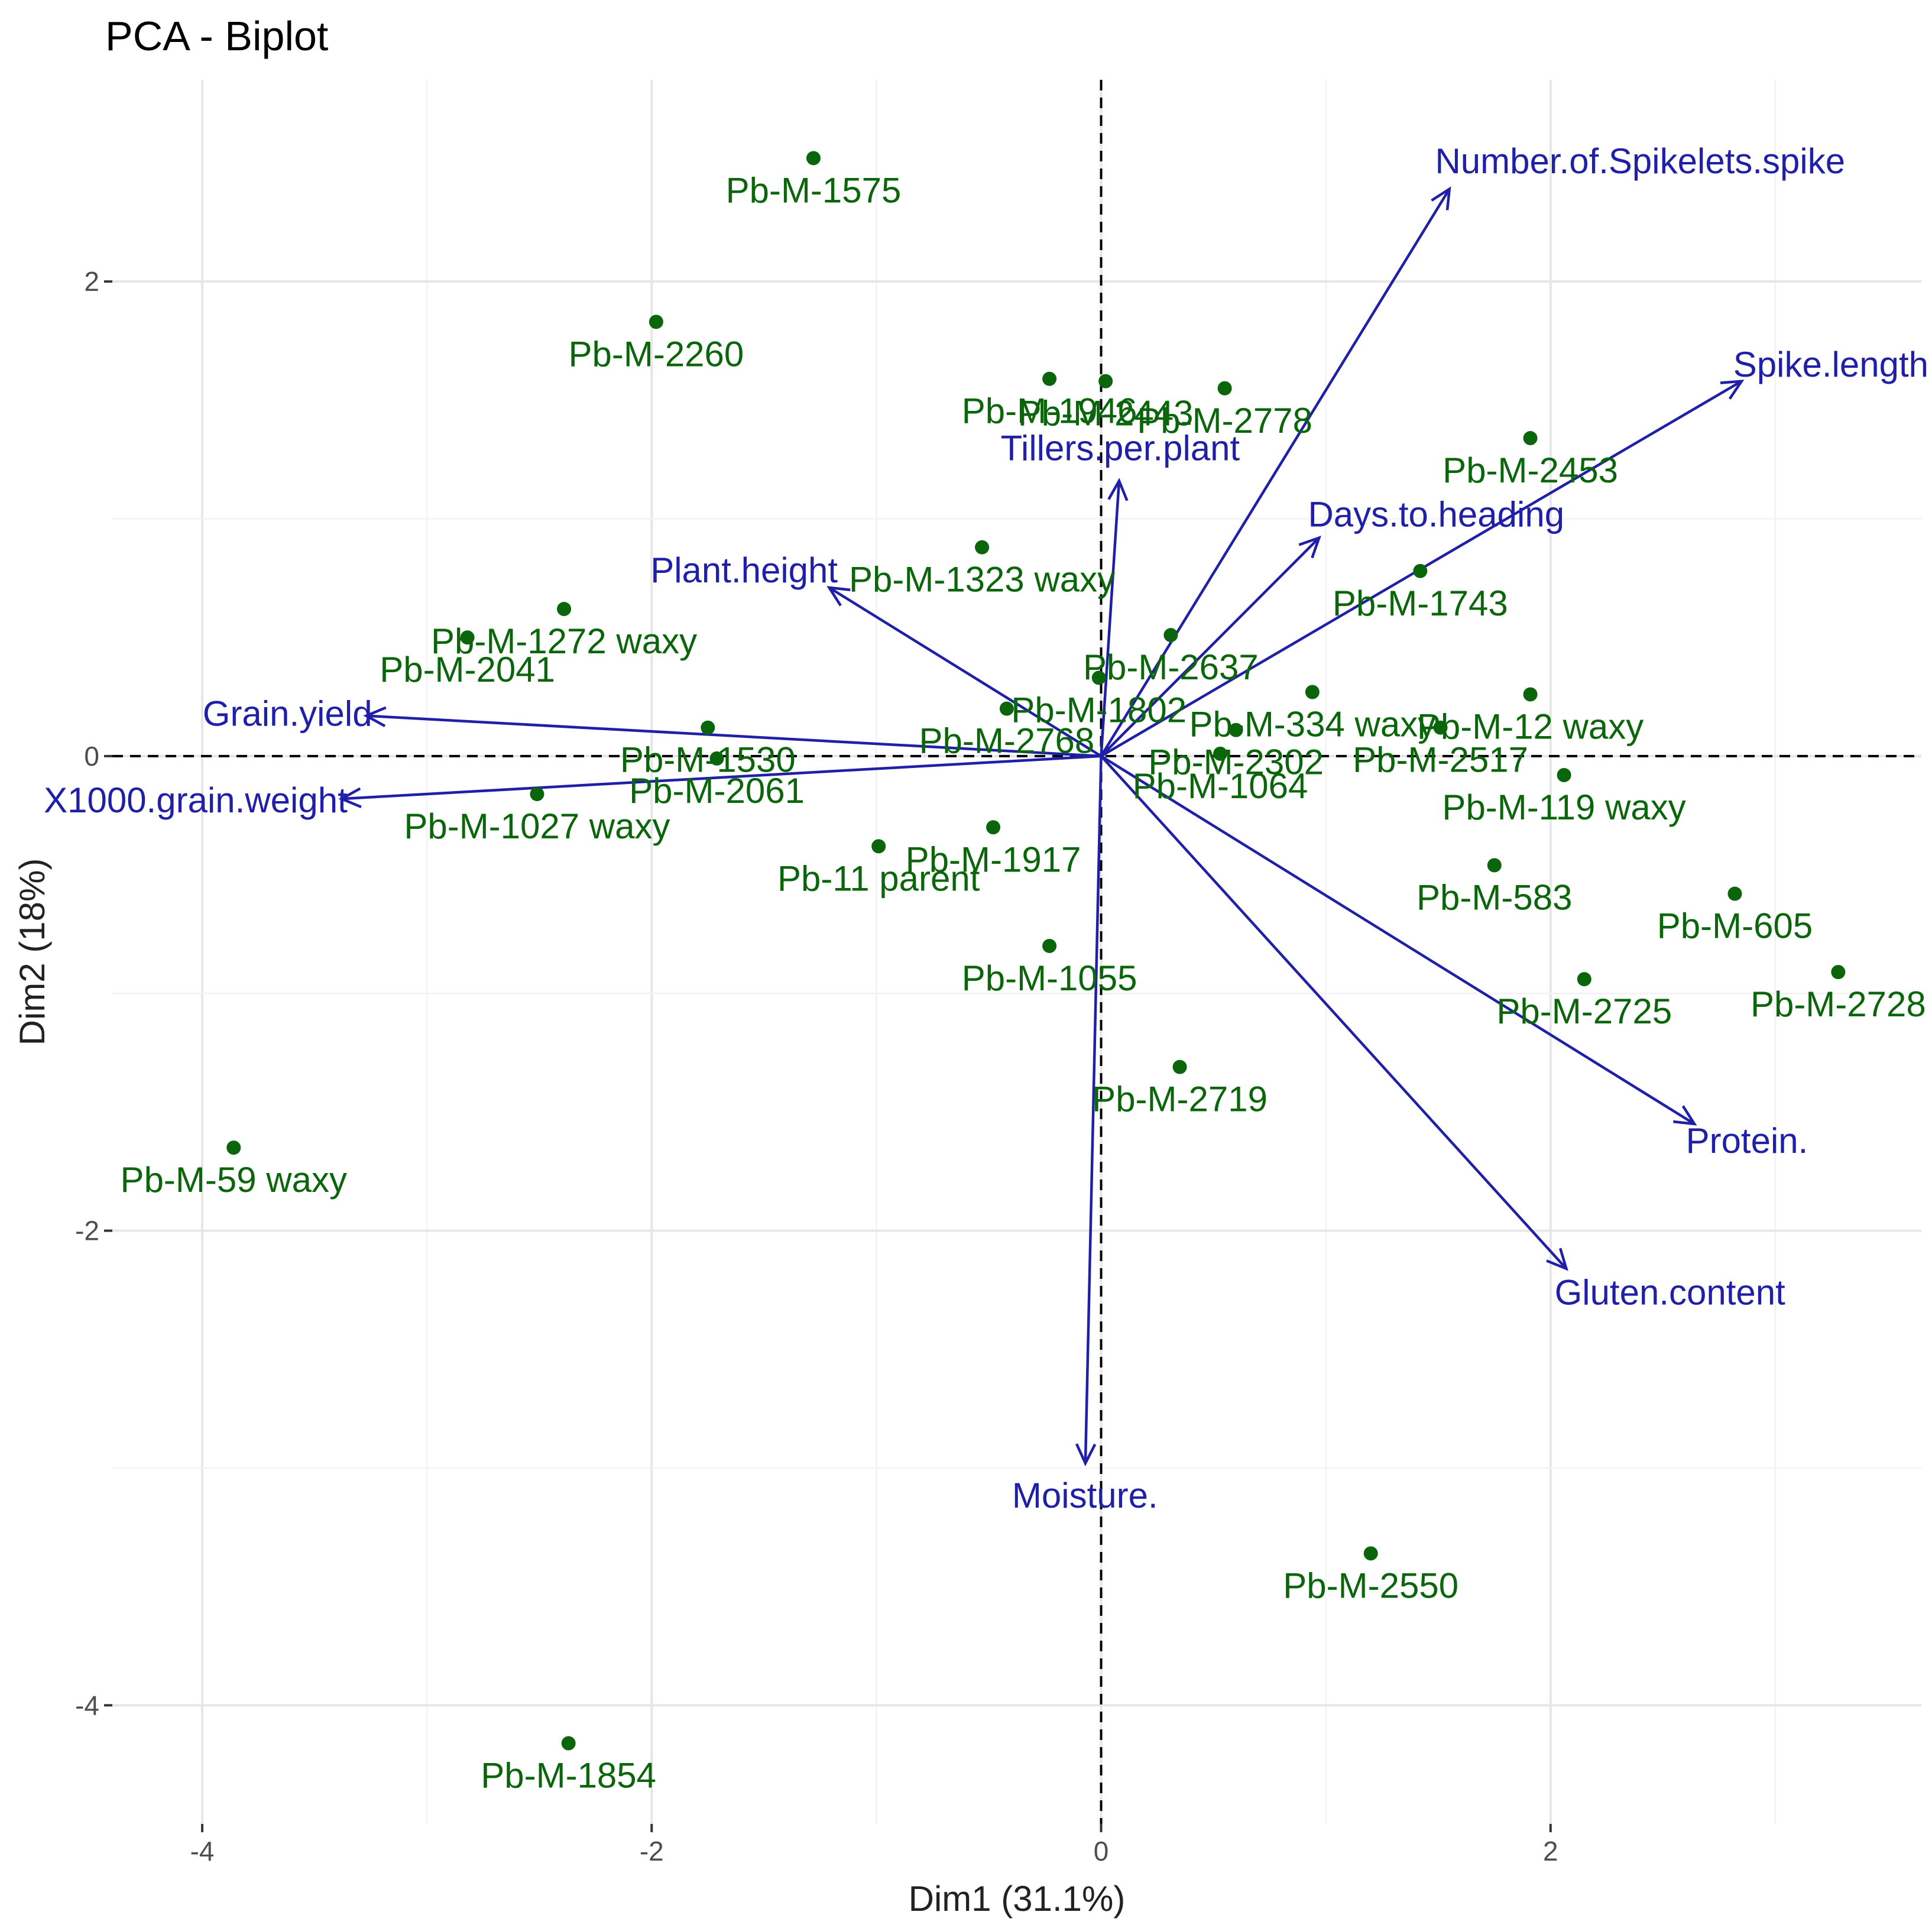  What do you see at coordinates (91, 282) in the screenshot?
I see `y-tick-label: 2` at bounding box center [91, 282].